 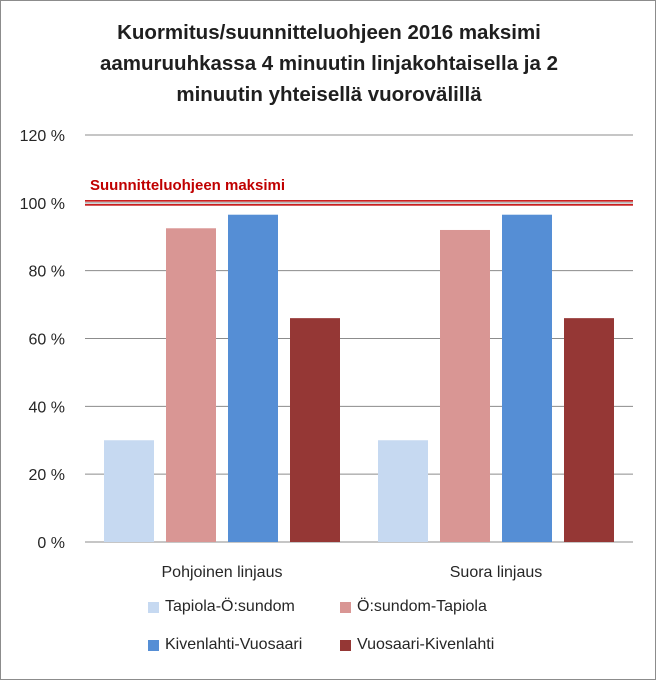 What do you see at coordinates (187, 185) in the screenshot?
I see `reference-line-label: Suunnitteluohjeen maksimi` at bounding box center [187, 185].